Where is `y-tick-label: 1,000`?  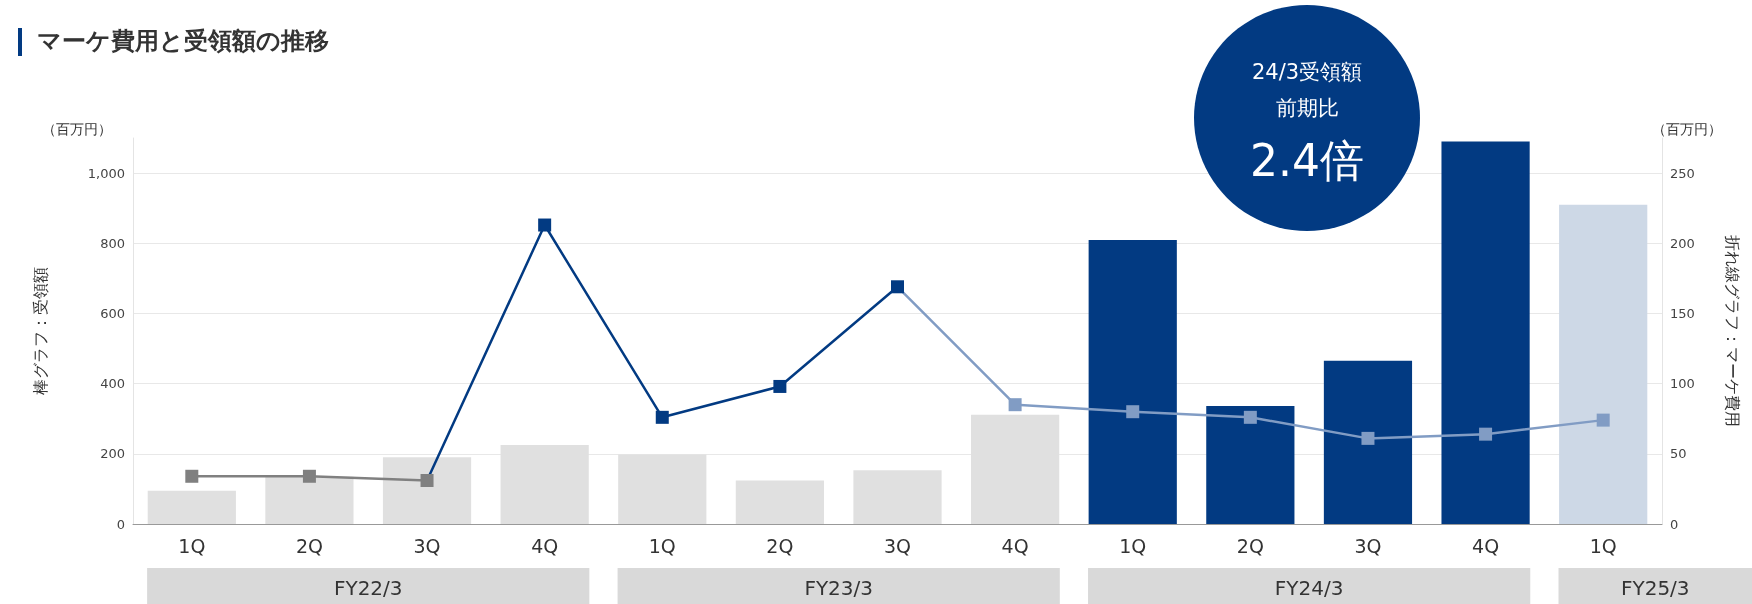 y-tick-label: 1,000 is located at coordinates (106, 173).